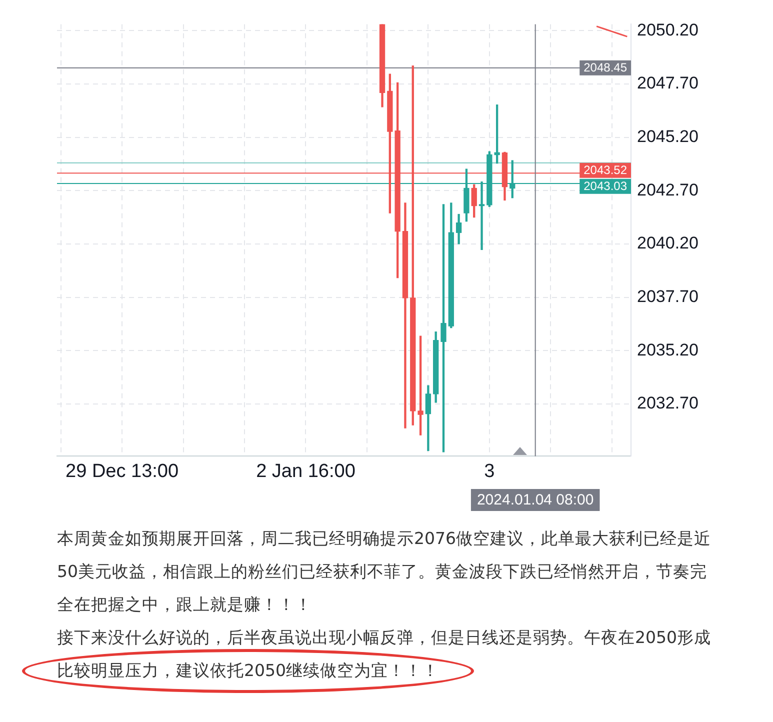 The image size is (773, 722). I want to click on ref-line-label: 2043.03, so click(606, 186).